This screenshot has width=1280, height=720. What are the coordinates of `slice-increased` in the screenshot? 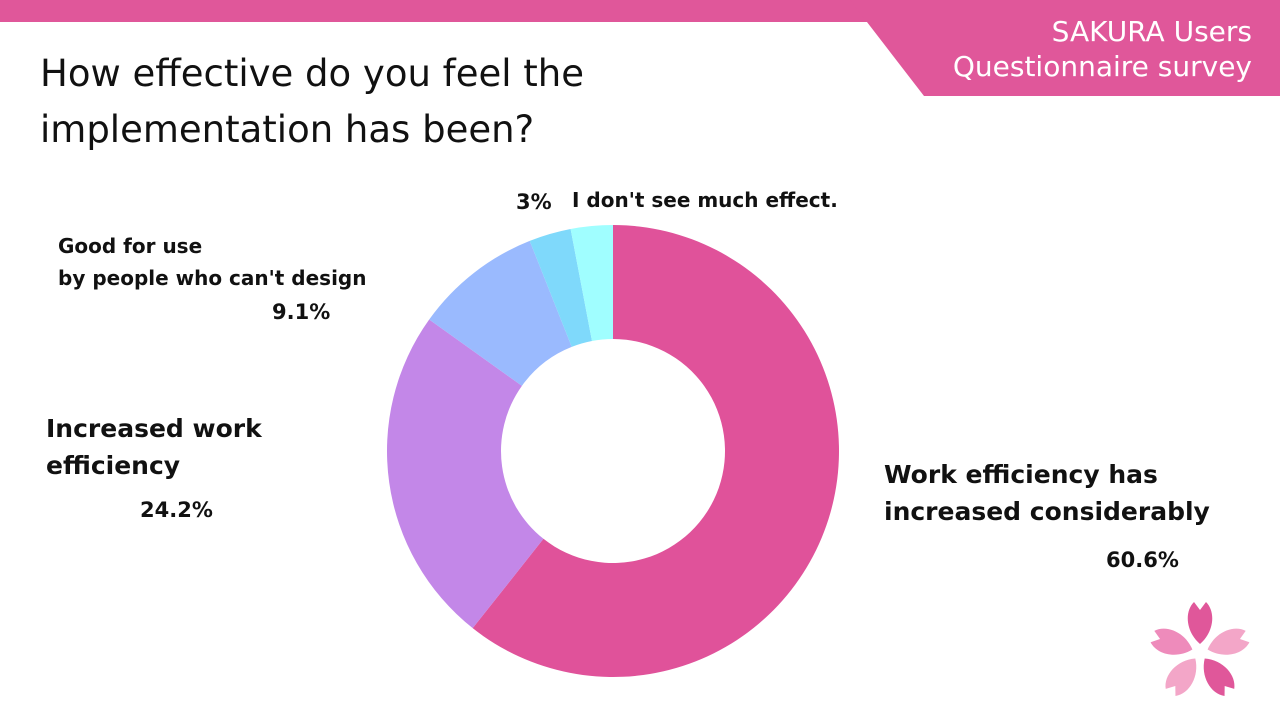 It's located at (465, 474).